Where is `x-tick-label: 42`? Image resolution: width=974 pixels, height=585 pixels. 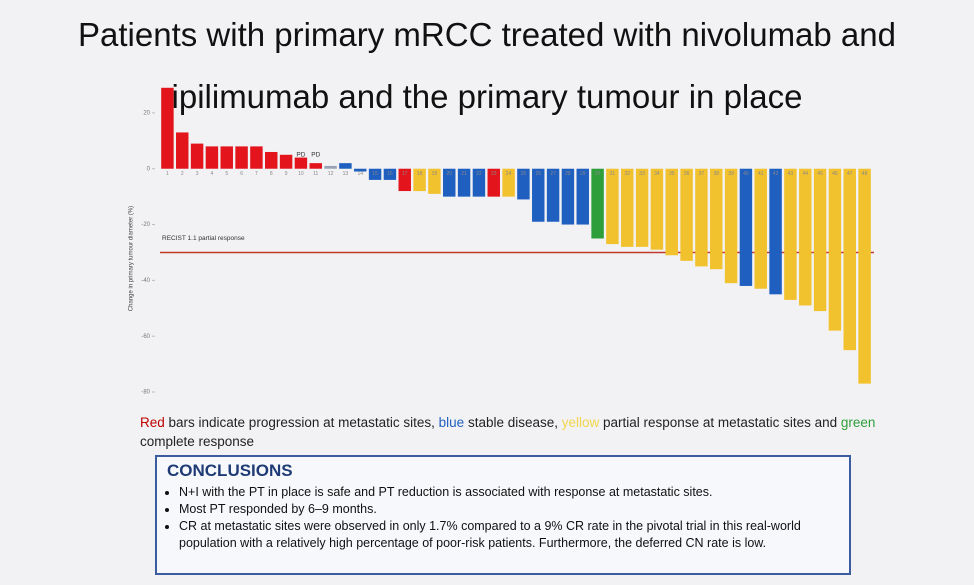 x-tick-label: 42 is located at coordinates (776, 174).